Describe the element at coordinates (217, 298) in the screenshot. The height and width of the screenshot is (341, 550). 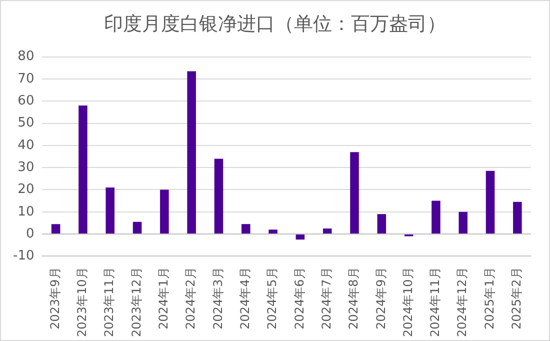
I see `x-tick-label: 2024年3月` at that location.